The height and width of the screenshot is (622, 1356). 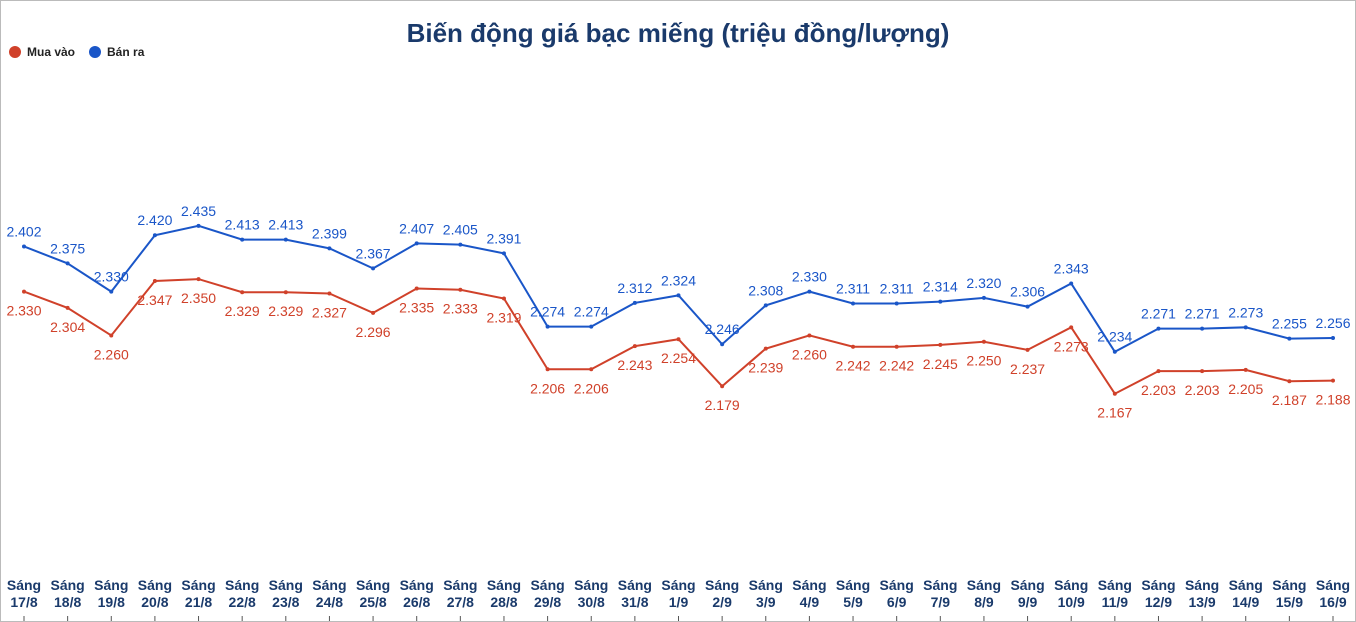 What do you see at coordinates (984, 593) in the screenshot?
I see `x-tick-label: Sáng 8/9` at bounding box center [984, 593].